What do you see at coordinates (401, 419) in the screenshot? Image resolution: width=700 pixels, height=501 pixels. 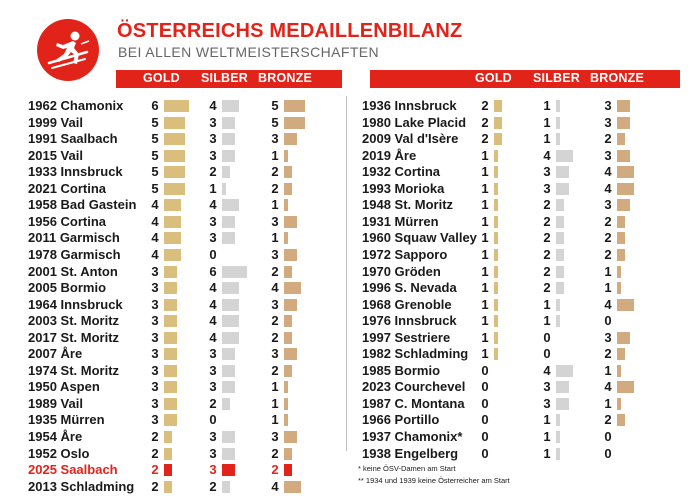 I see `row-label: 1966 Portillo` at bounding box center [401, 419].